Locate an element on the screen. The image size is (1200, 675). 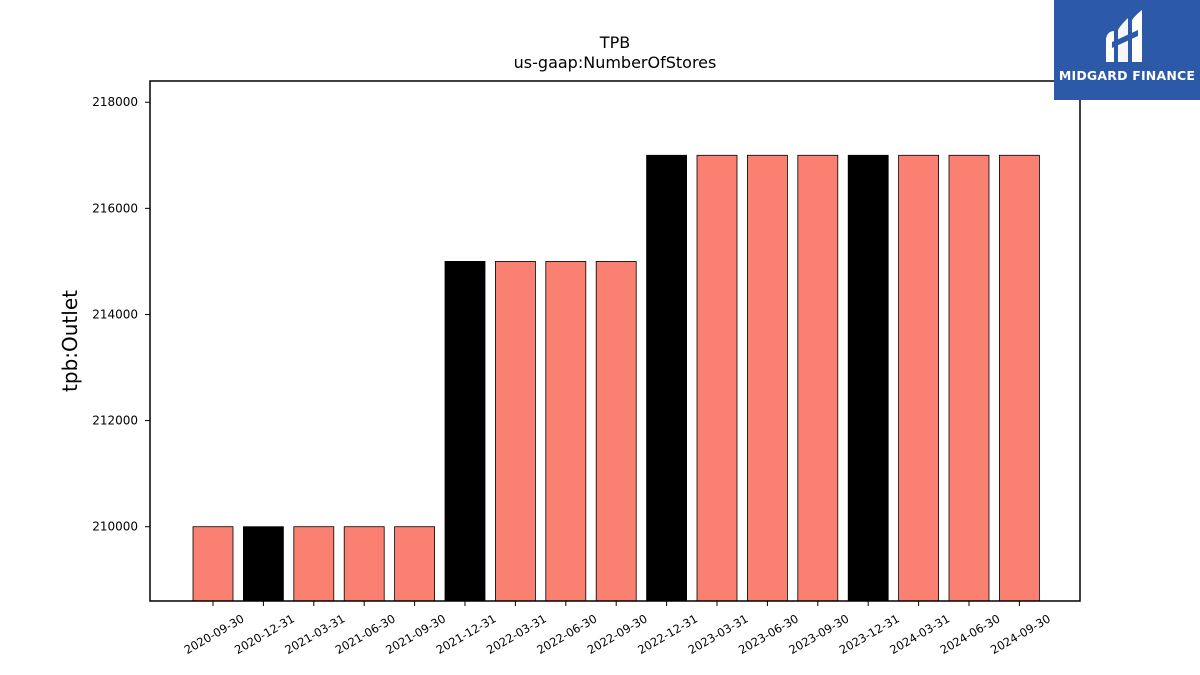
y-tick-label: 212000 is located at coordinates (115, 421).